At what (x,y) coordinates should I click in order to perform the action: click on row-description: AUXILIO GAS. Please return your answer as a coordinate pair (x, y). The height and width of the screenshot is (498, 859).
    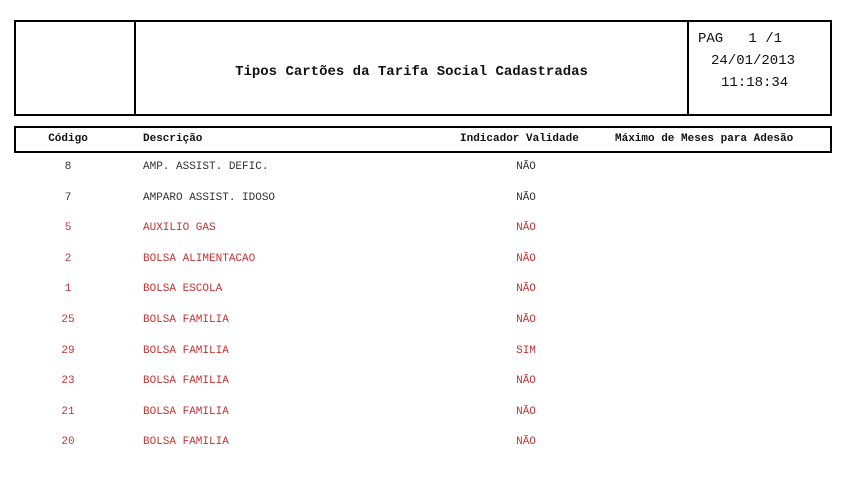
    Looking at the image, I should click on (179, 228).